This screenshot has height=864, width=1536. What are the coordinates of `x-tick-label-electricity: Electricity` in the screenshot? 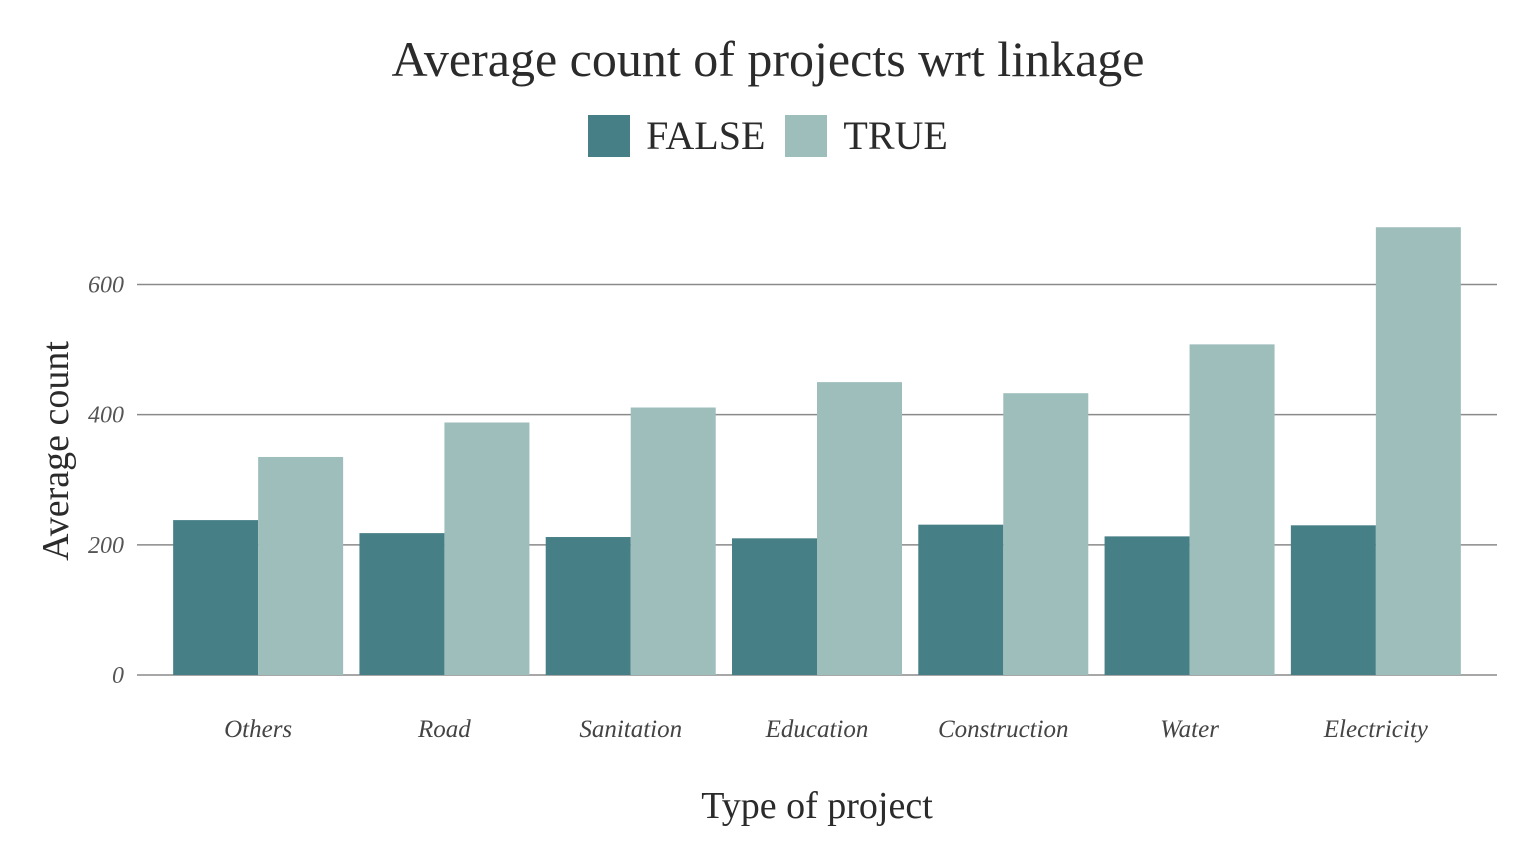 It's located at (1376, 729).